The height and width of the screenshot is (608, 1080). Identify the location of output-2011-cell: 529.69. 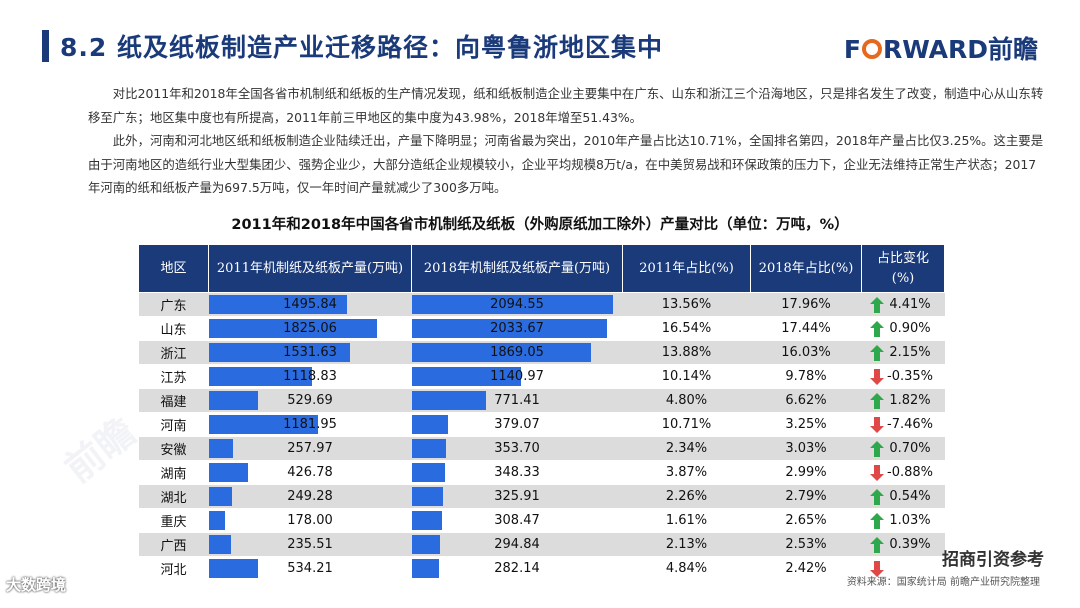
(310, 400).